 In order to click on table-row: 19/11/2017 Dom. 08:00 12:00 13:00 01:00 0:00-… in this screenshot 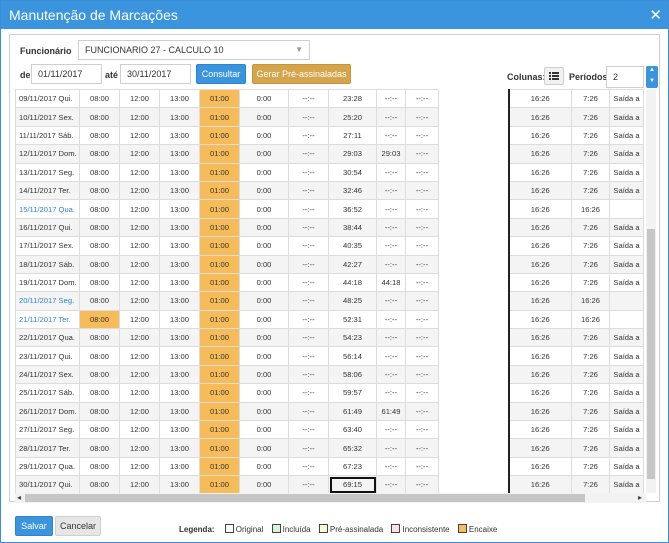, I will do `click(329, 282)`.